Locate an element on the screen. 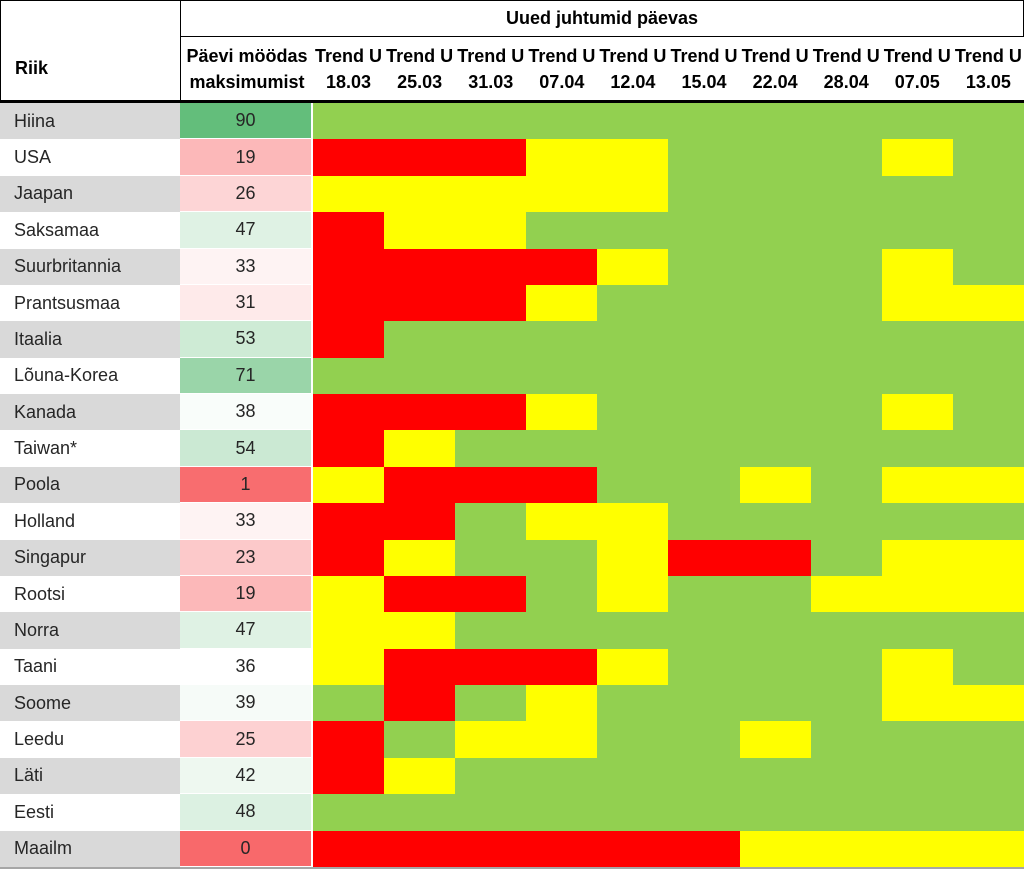 Image resolution: width=1024 pixels, height=879 pixels. days-past-max-value: 71 is located at coordinates (246, 375).